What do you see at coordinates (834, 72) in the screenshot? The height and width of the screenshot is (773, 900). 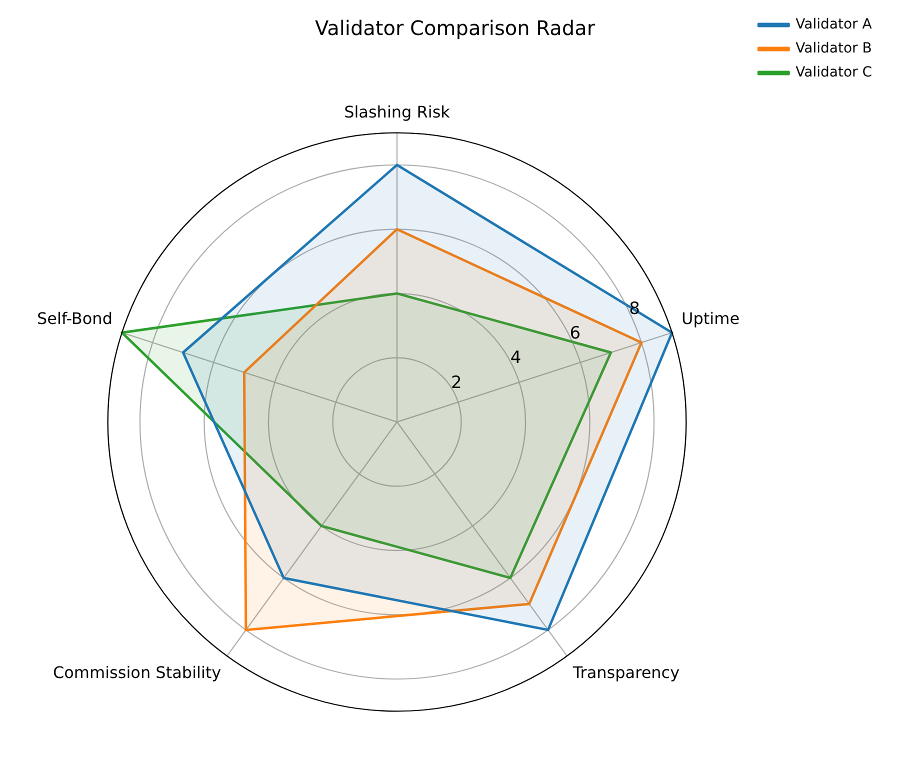 I see `legend-label: Validator C` at bounding box center [834, 72].